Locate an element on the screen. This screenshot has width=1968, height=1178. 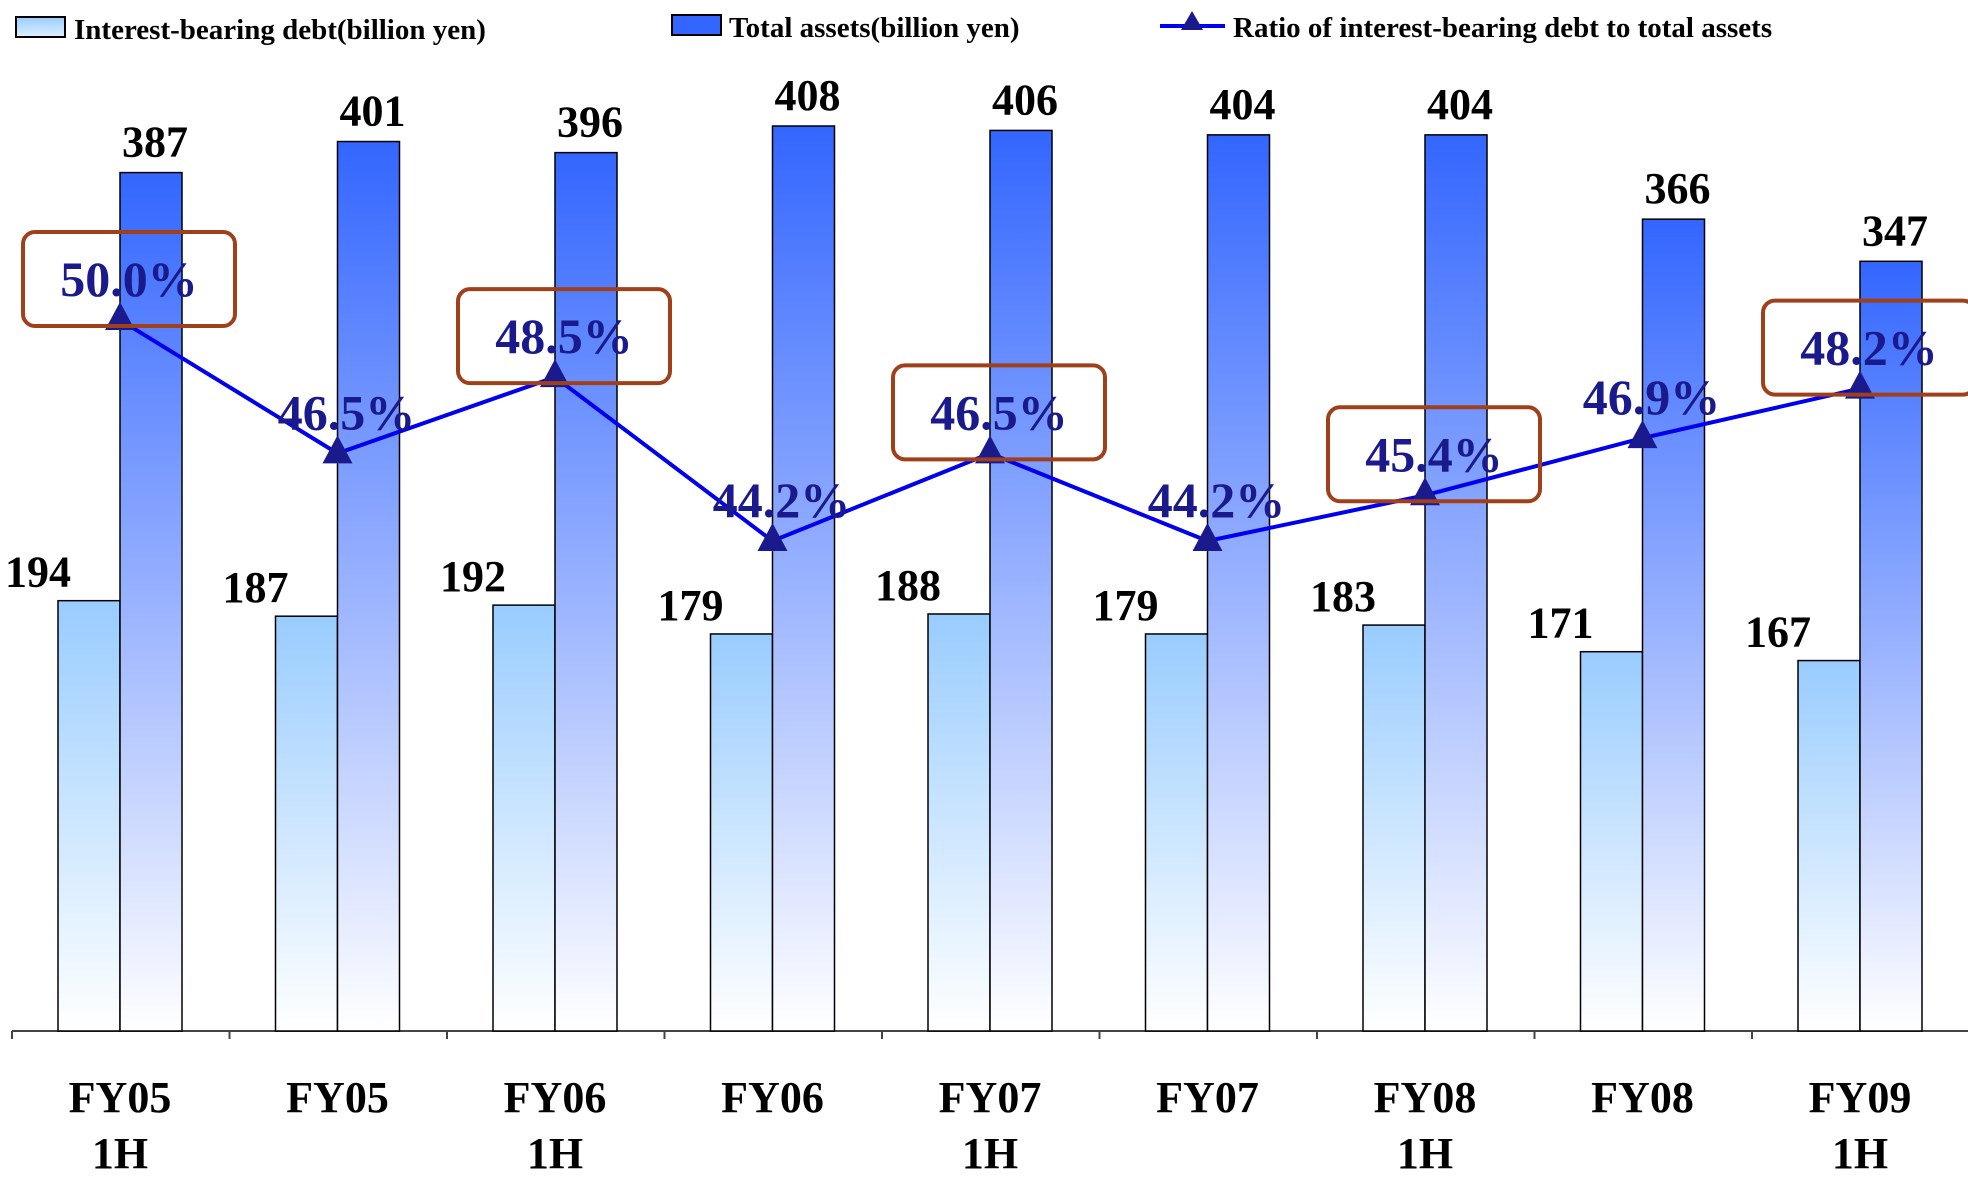
legend-label-debt: Interest-bearing debt(billion yen) is located at coordinates (280, 30).